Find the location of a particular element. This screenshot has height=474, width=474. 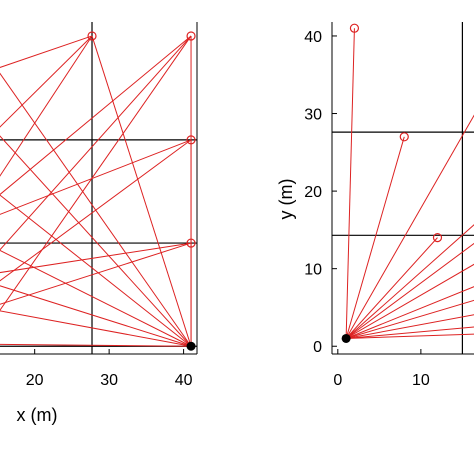

y-tick: 30 is located at coordinates (320, 115).